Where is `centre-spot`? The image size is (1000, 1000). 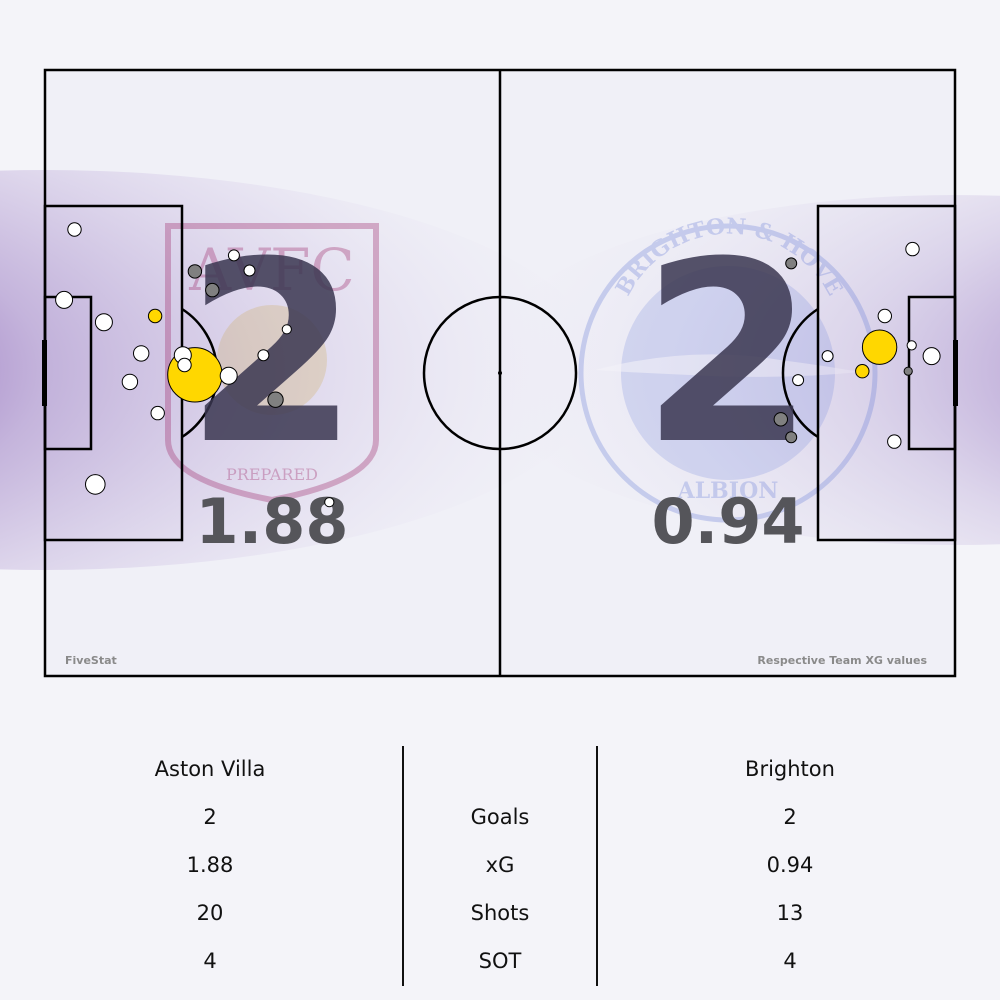 centre-spot is located at coordinates (500, 373).